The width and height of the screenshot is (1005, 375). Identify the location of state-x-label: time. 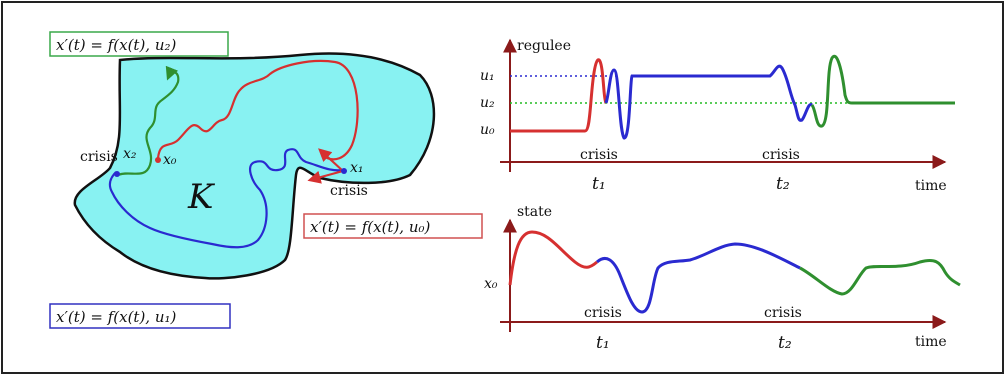
(931, 342).